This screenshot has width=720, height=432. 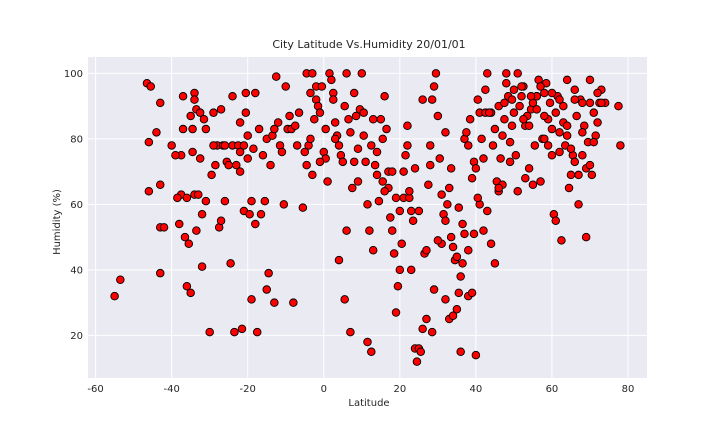 What do you see at coordinates (628, 389) in the screenshot?
I see `x-tick-label: 80` at bounding box center [628, 389].